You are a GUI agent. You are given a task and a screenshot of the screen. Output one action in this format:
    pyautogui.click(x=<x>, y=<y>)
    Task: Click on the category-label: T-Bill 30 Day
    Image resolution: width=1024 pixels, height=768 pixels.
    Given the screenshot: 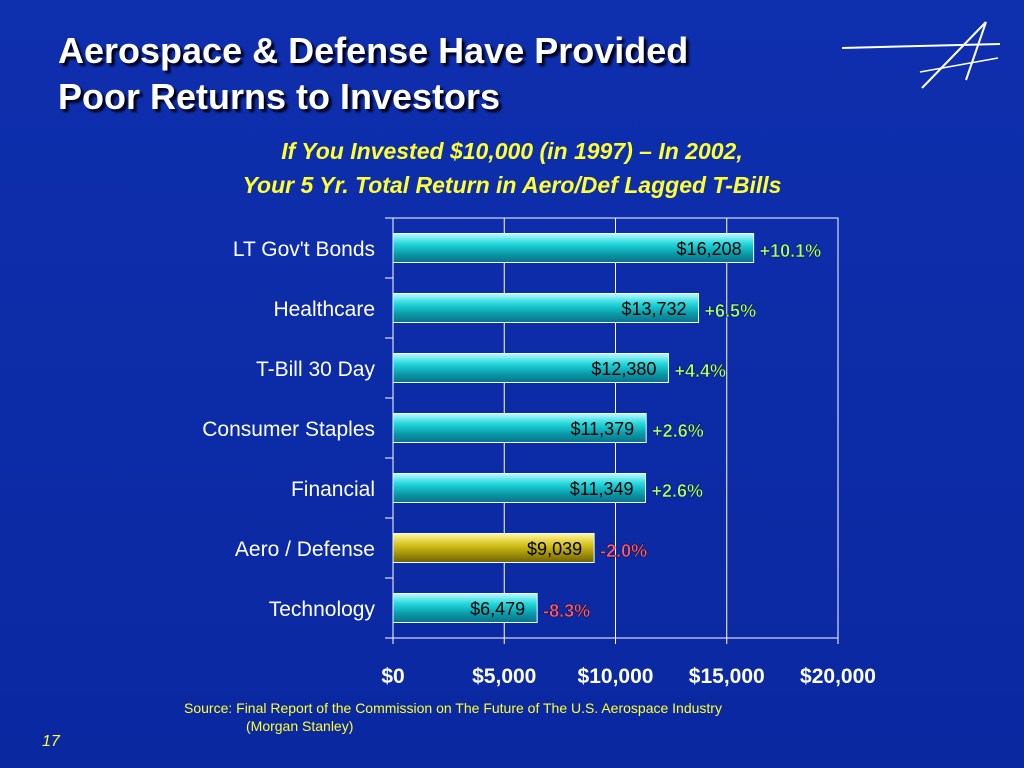 What is the action you would take?
    pyautogui.click(x=316, y=369)
    